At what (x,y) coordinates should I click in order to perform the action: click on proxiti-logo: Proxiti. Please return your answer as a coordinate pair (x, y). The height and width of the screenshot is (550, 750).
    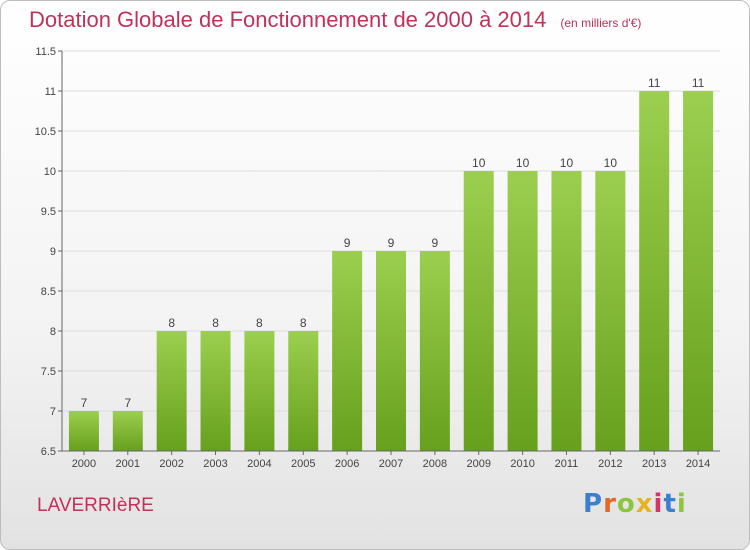
    Looking at the image, I should click on (635, 504).